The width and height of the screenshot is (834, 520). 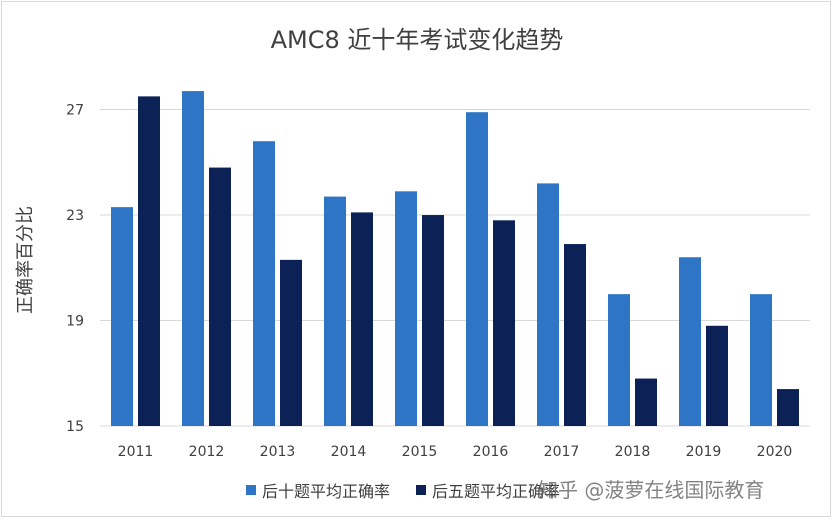 What do you see at coordinates (417, 40) in the screenshot?
I see `chart-title: AMC8 近十年考试变化趋势` at bounding box center [417, 40].